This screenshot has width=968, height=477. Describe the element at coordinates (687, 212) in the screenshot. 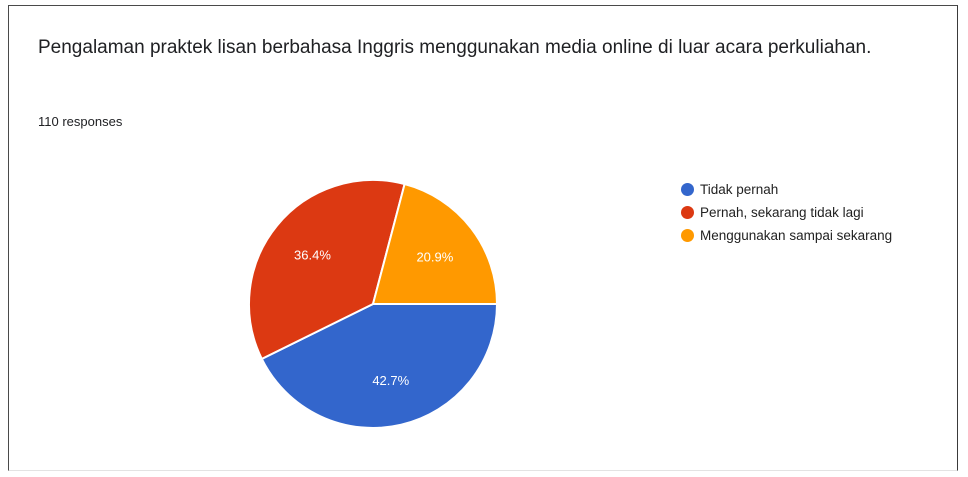

I see `legend-swatch-pernah` at that location.